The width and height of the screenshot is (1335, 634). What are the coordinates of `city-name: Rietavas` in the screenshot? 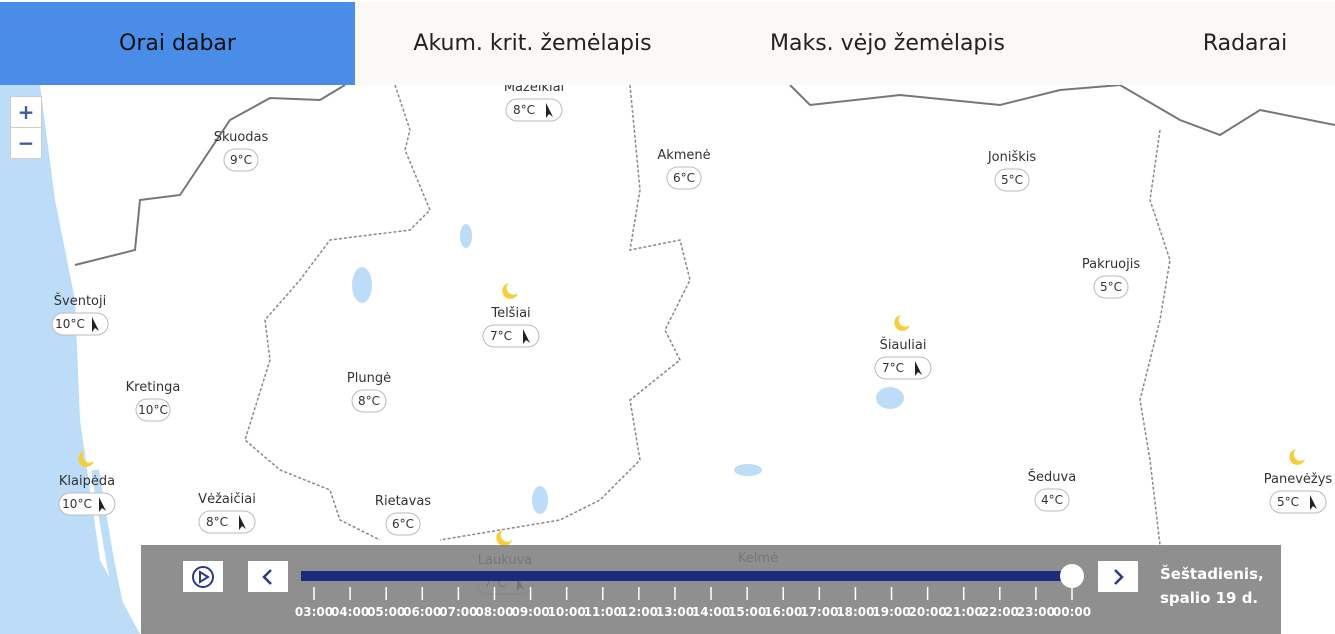 It's located at (403, 501).